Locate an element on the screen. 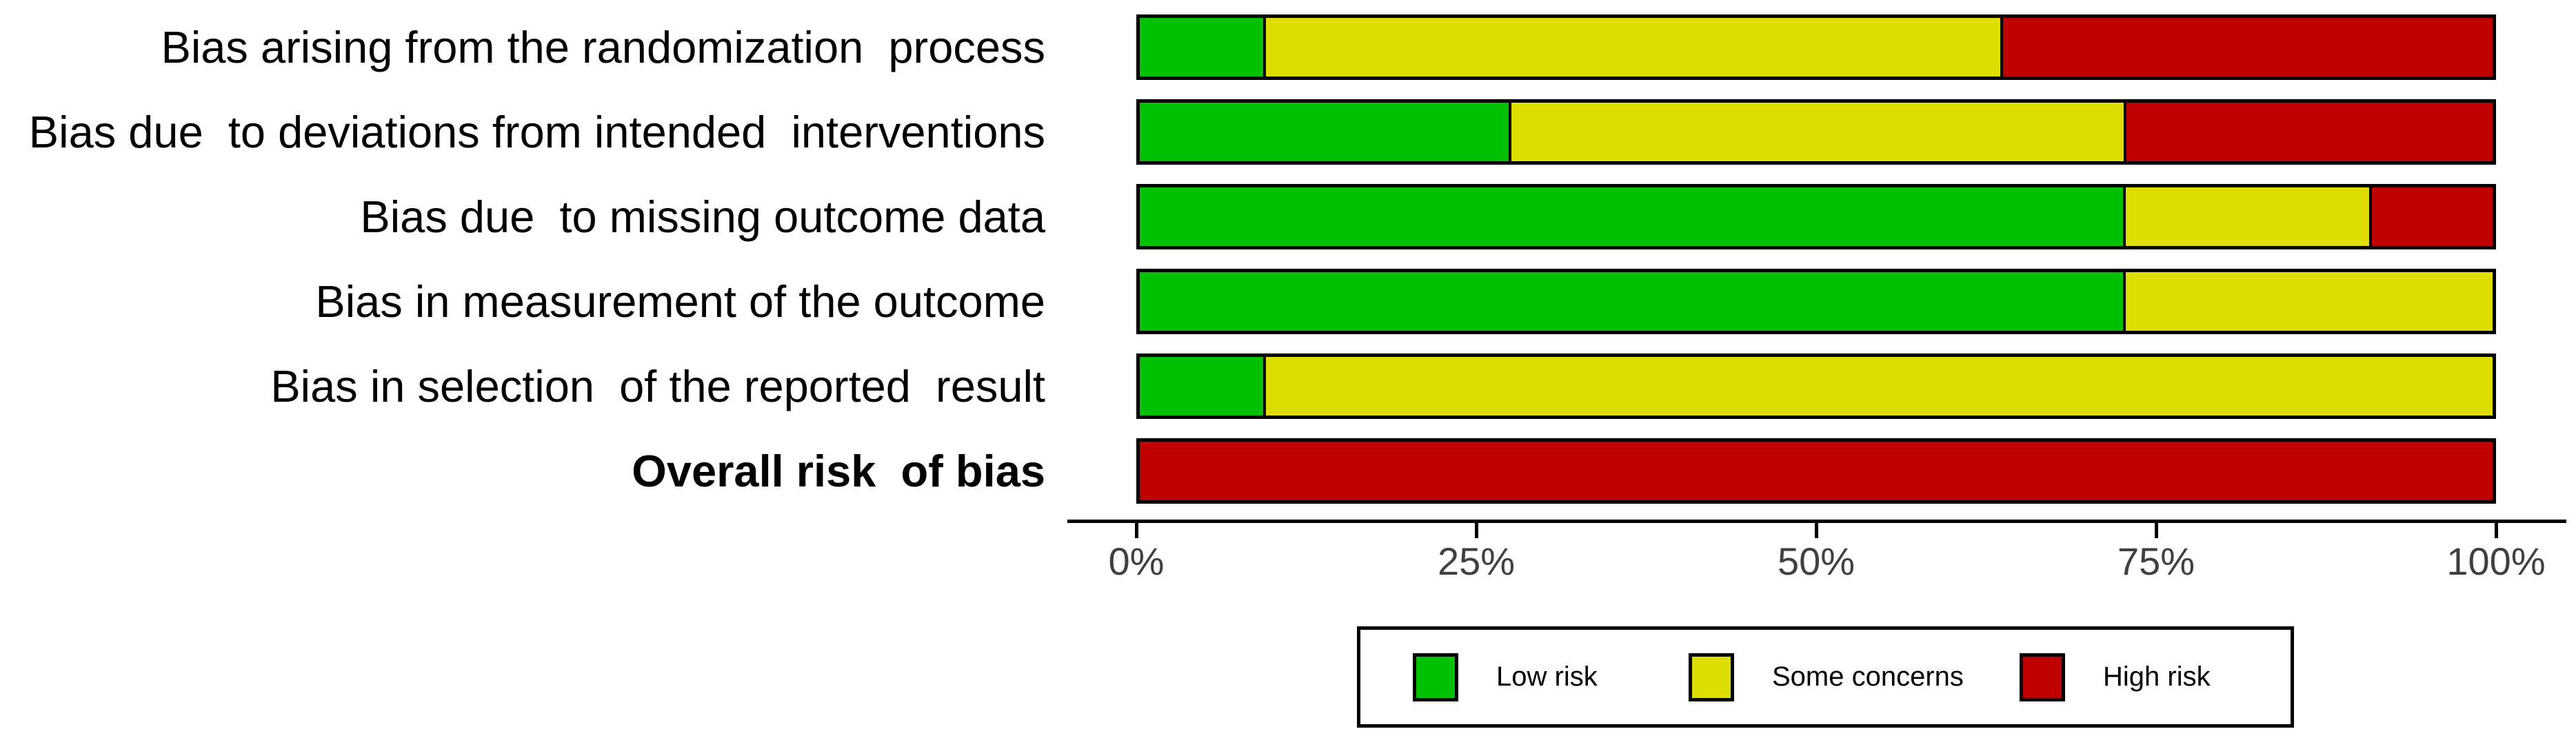 The height and width of the screenshot is (749, 2576). chart-row: Bias due to missing outcome data is located at coordinates (1248, 217).